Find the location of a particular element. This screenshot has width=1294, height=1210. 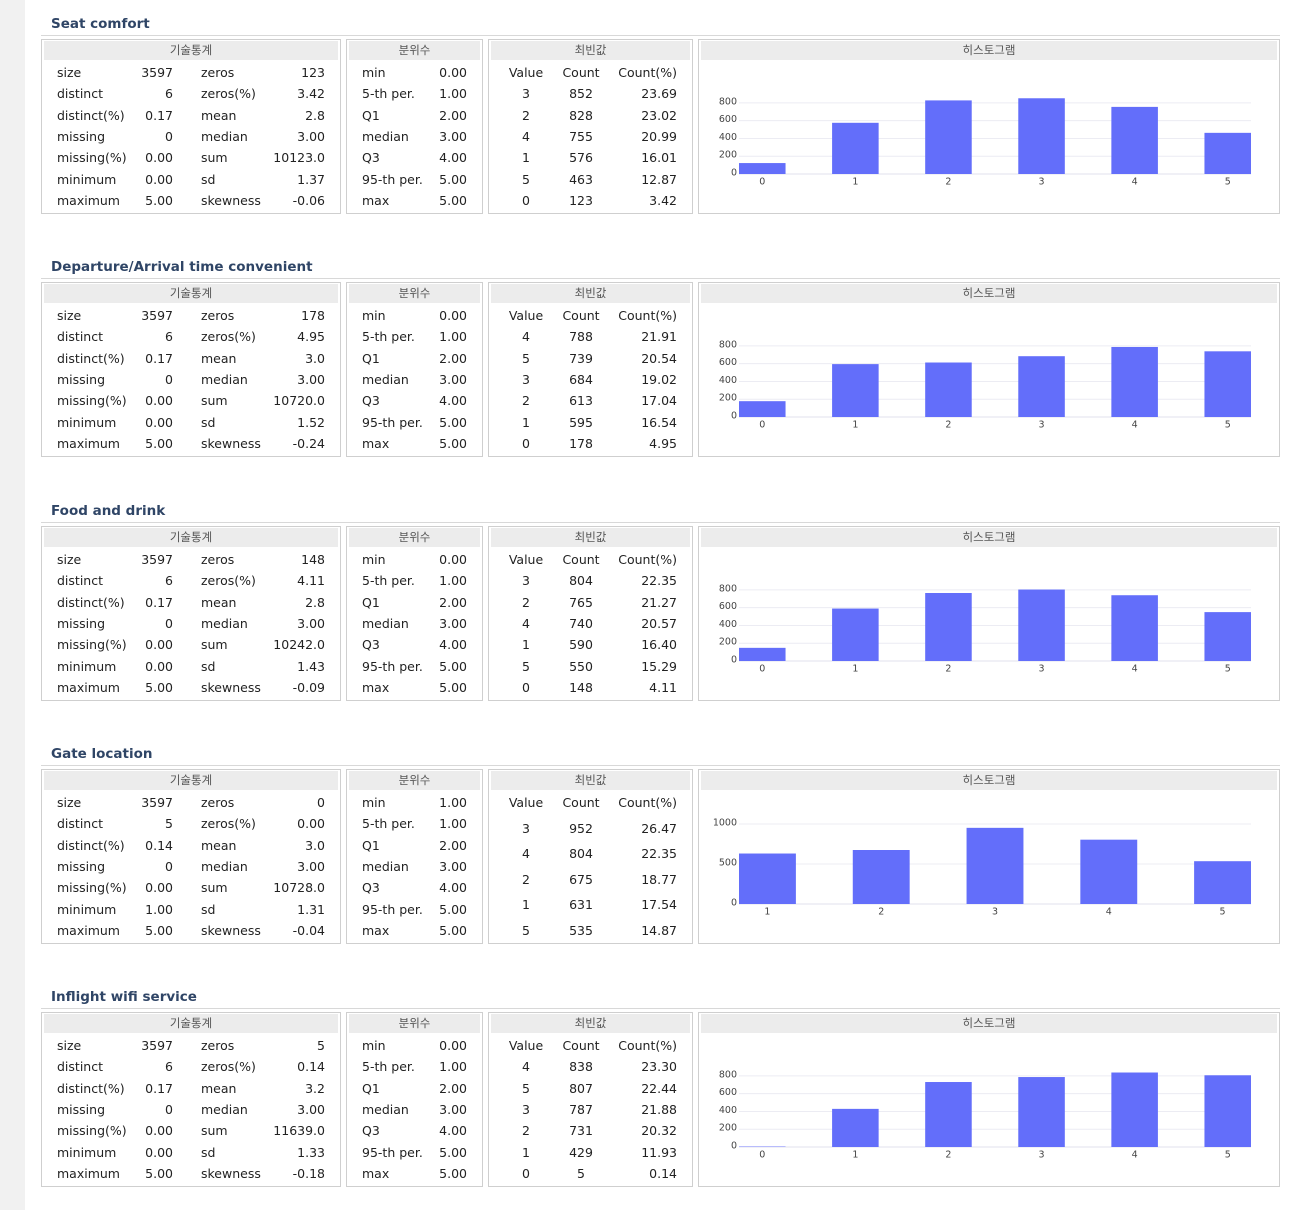

table-cell: Count is located at coordinates (581, 559).